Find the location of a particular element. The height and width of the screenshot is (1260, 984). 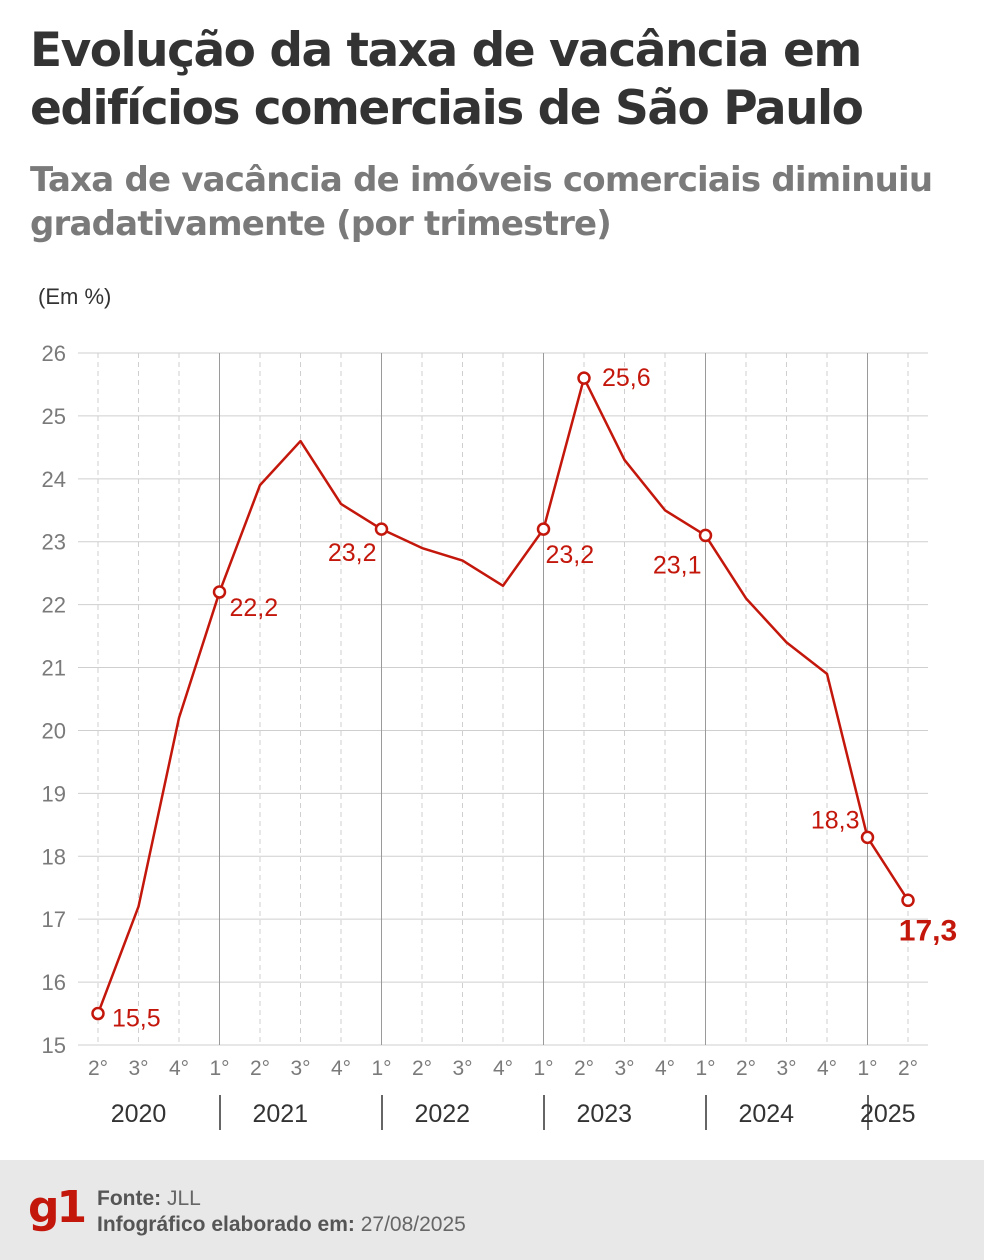

y-tick-label: 24 is located at coordinates (54, 479).